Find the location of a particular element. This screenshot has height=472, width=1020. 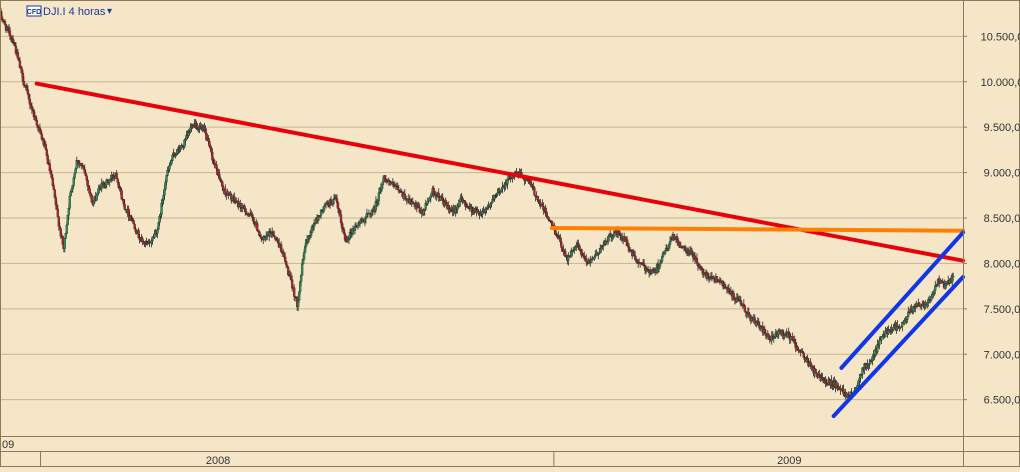

channel-lower-trendline is located at coordinates (898, 347).